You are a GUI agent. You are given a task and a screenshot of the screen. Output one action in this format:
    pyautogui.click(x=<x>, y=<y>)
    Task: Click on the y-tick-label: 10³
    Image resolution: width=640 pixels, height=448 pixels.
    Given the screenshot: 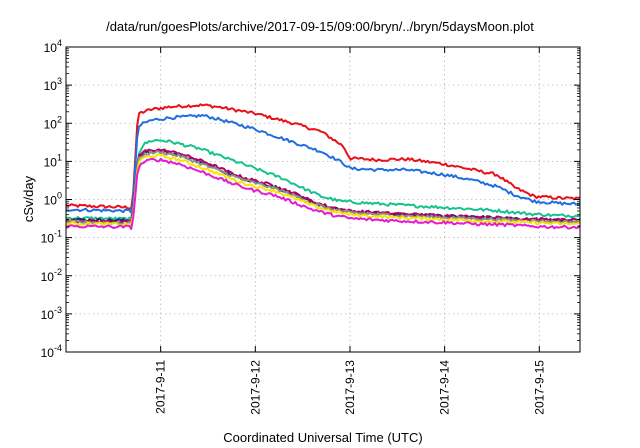 What is the action you would take?
    pyautogui.click(x=53, y=84)
    